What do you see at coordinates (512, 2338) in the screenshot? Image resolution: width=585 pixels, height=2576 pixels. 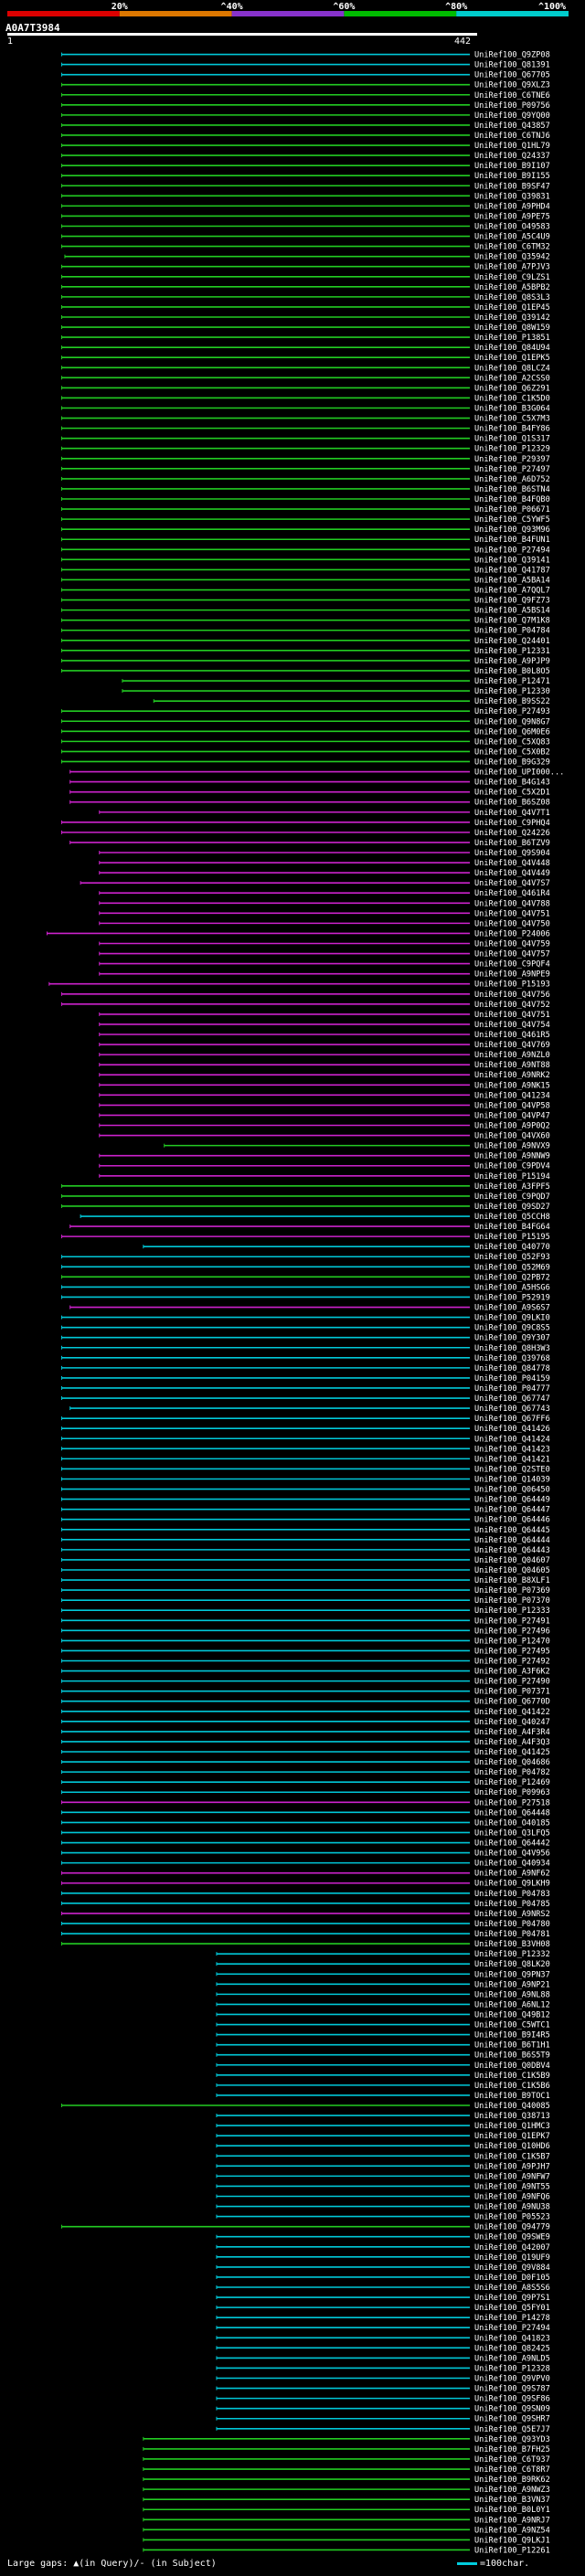 I see `hit-label: UniRef100_Q41823` at bounding box center [512, 2338].